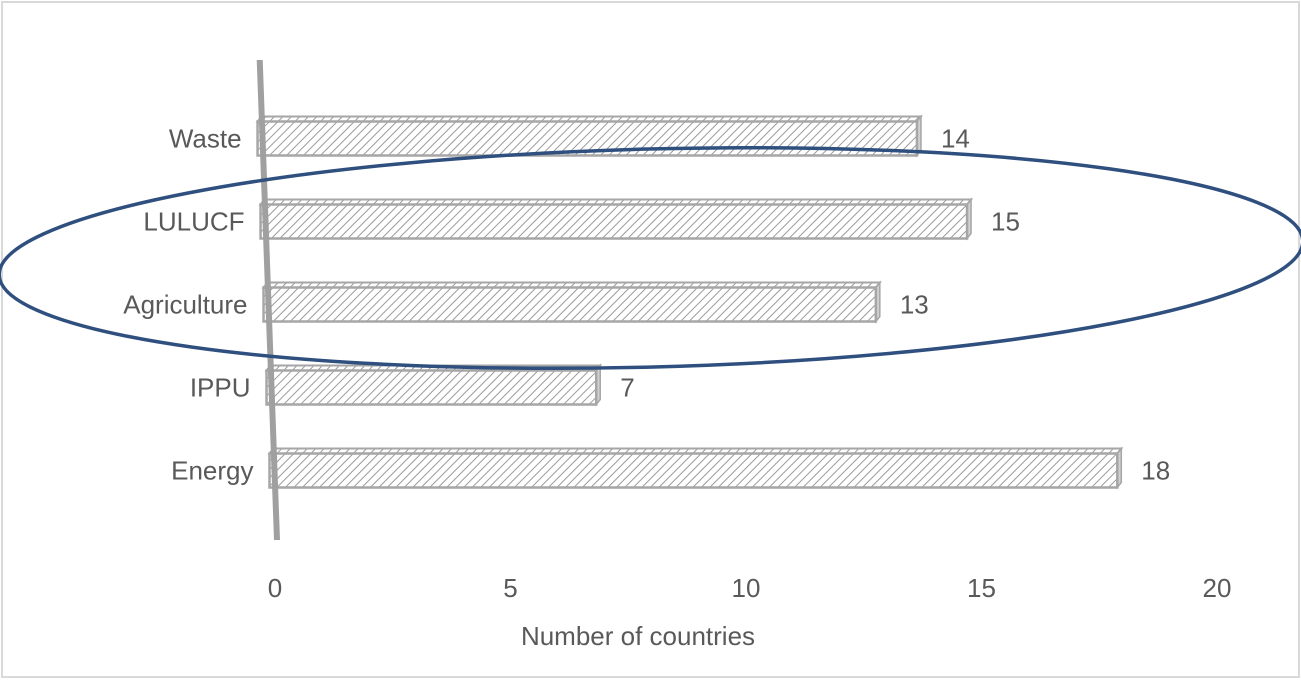  Describe the element at coordinates (431, 387) in the screenshot. I see `bar-ippu` at that location.